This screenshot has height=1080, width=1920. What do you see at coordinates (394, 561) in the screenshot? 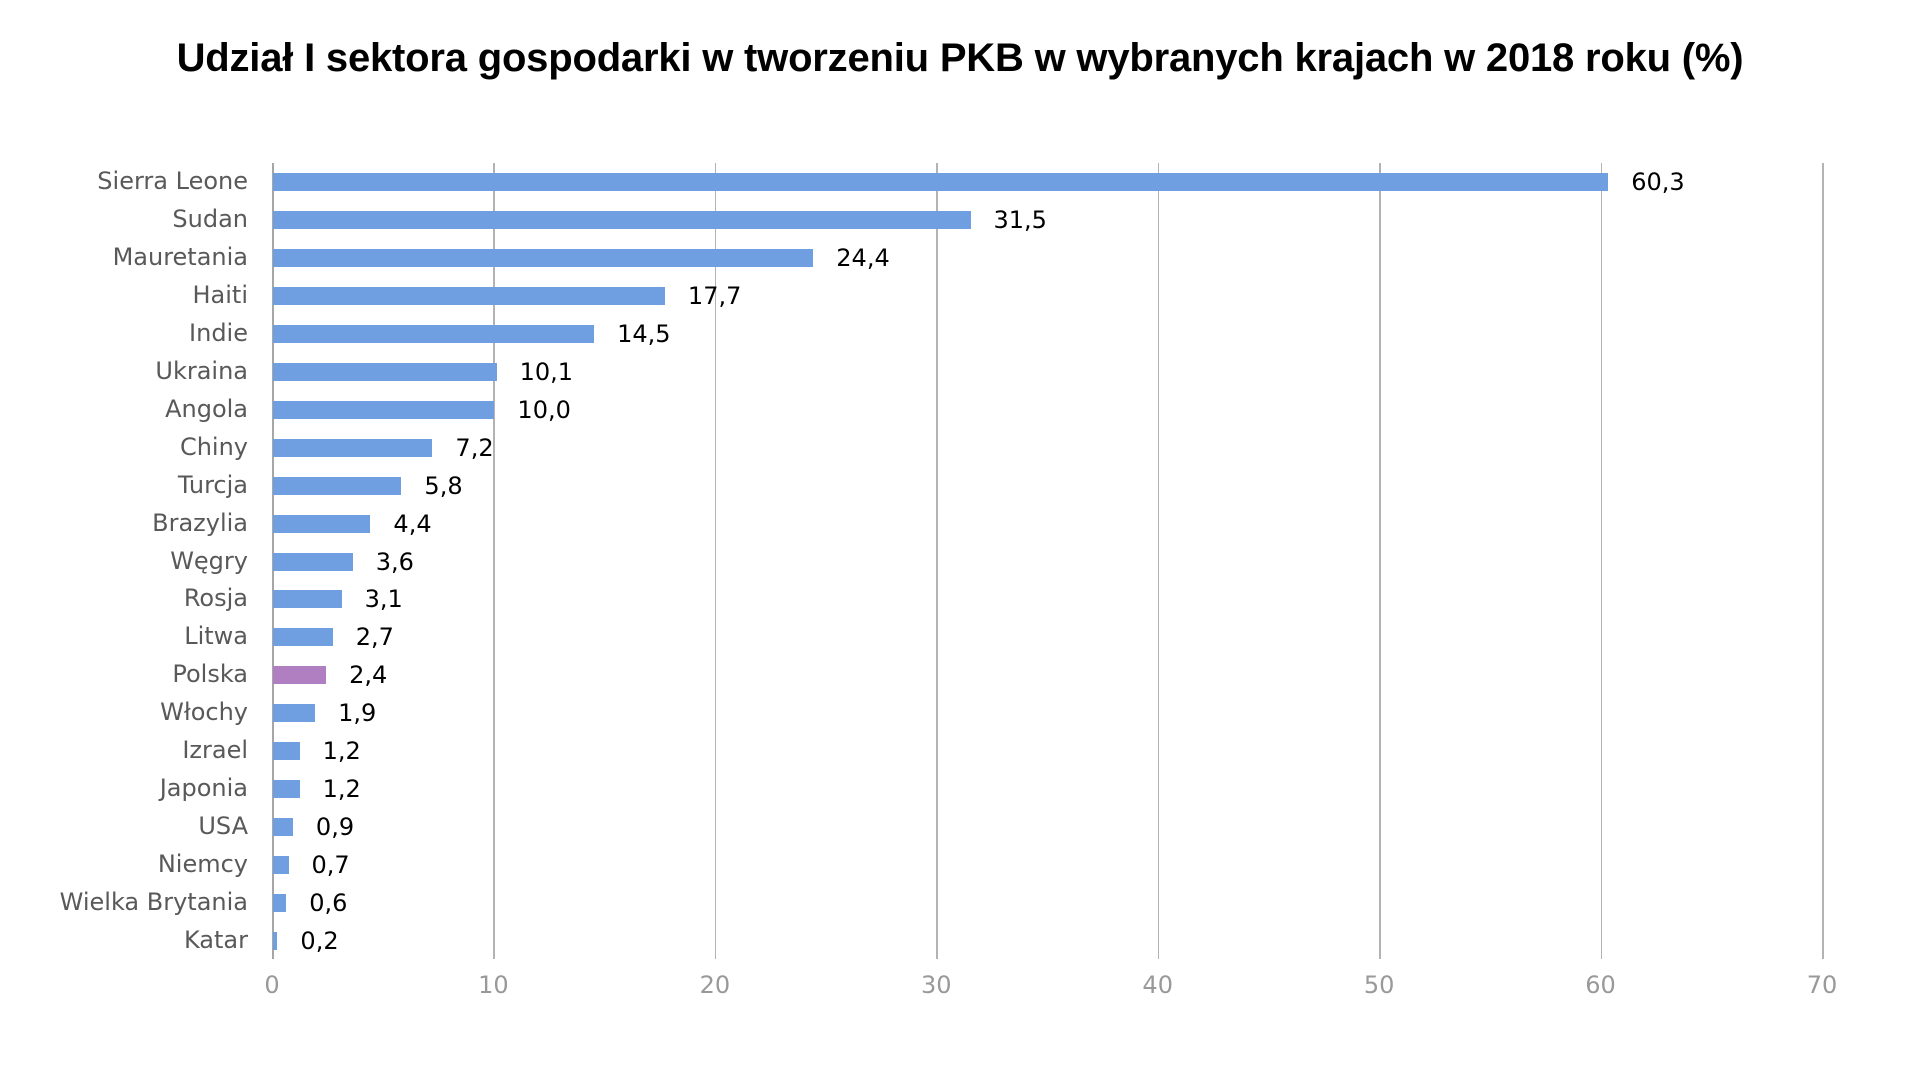
I see `value-label: 3,6` at bounding box center [394, 561].